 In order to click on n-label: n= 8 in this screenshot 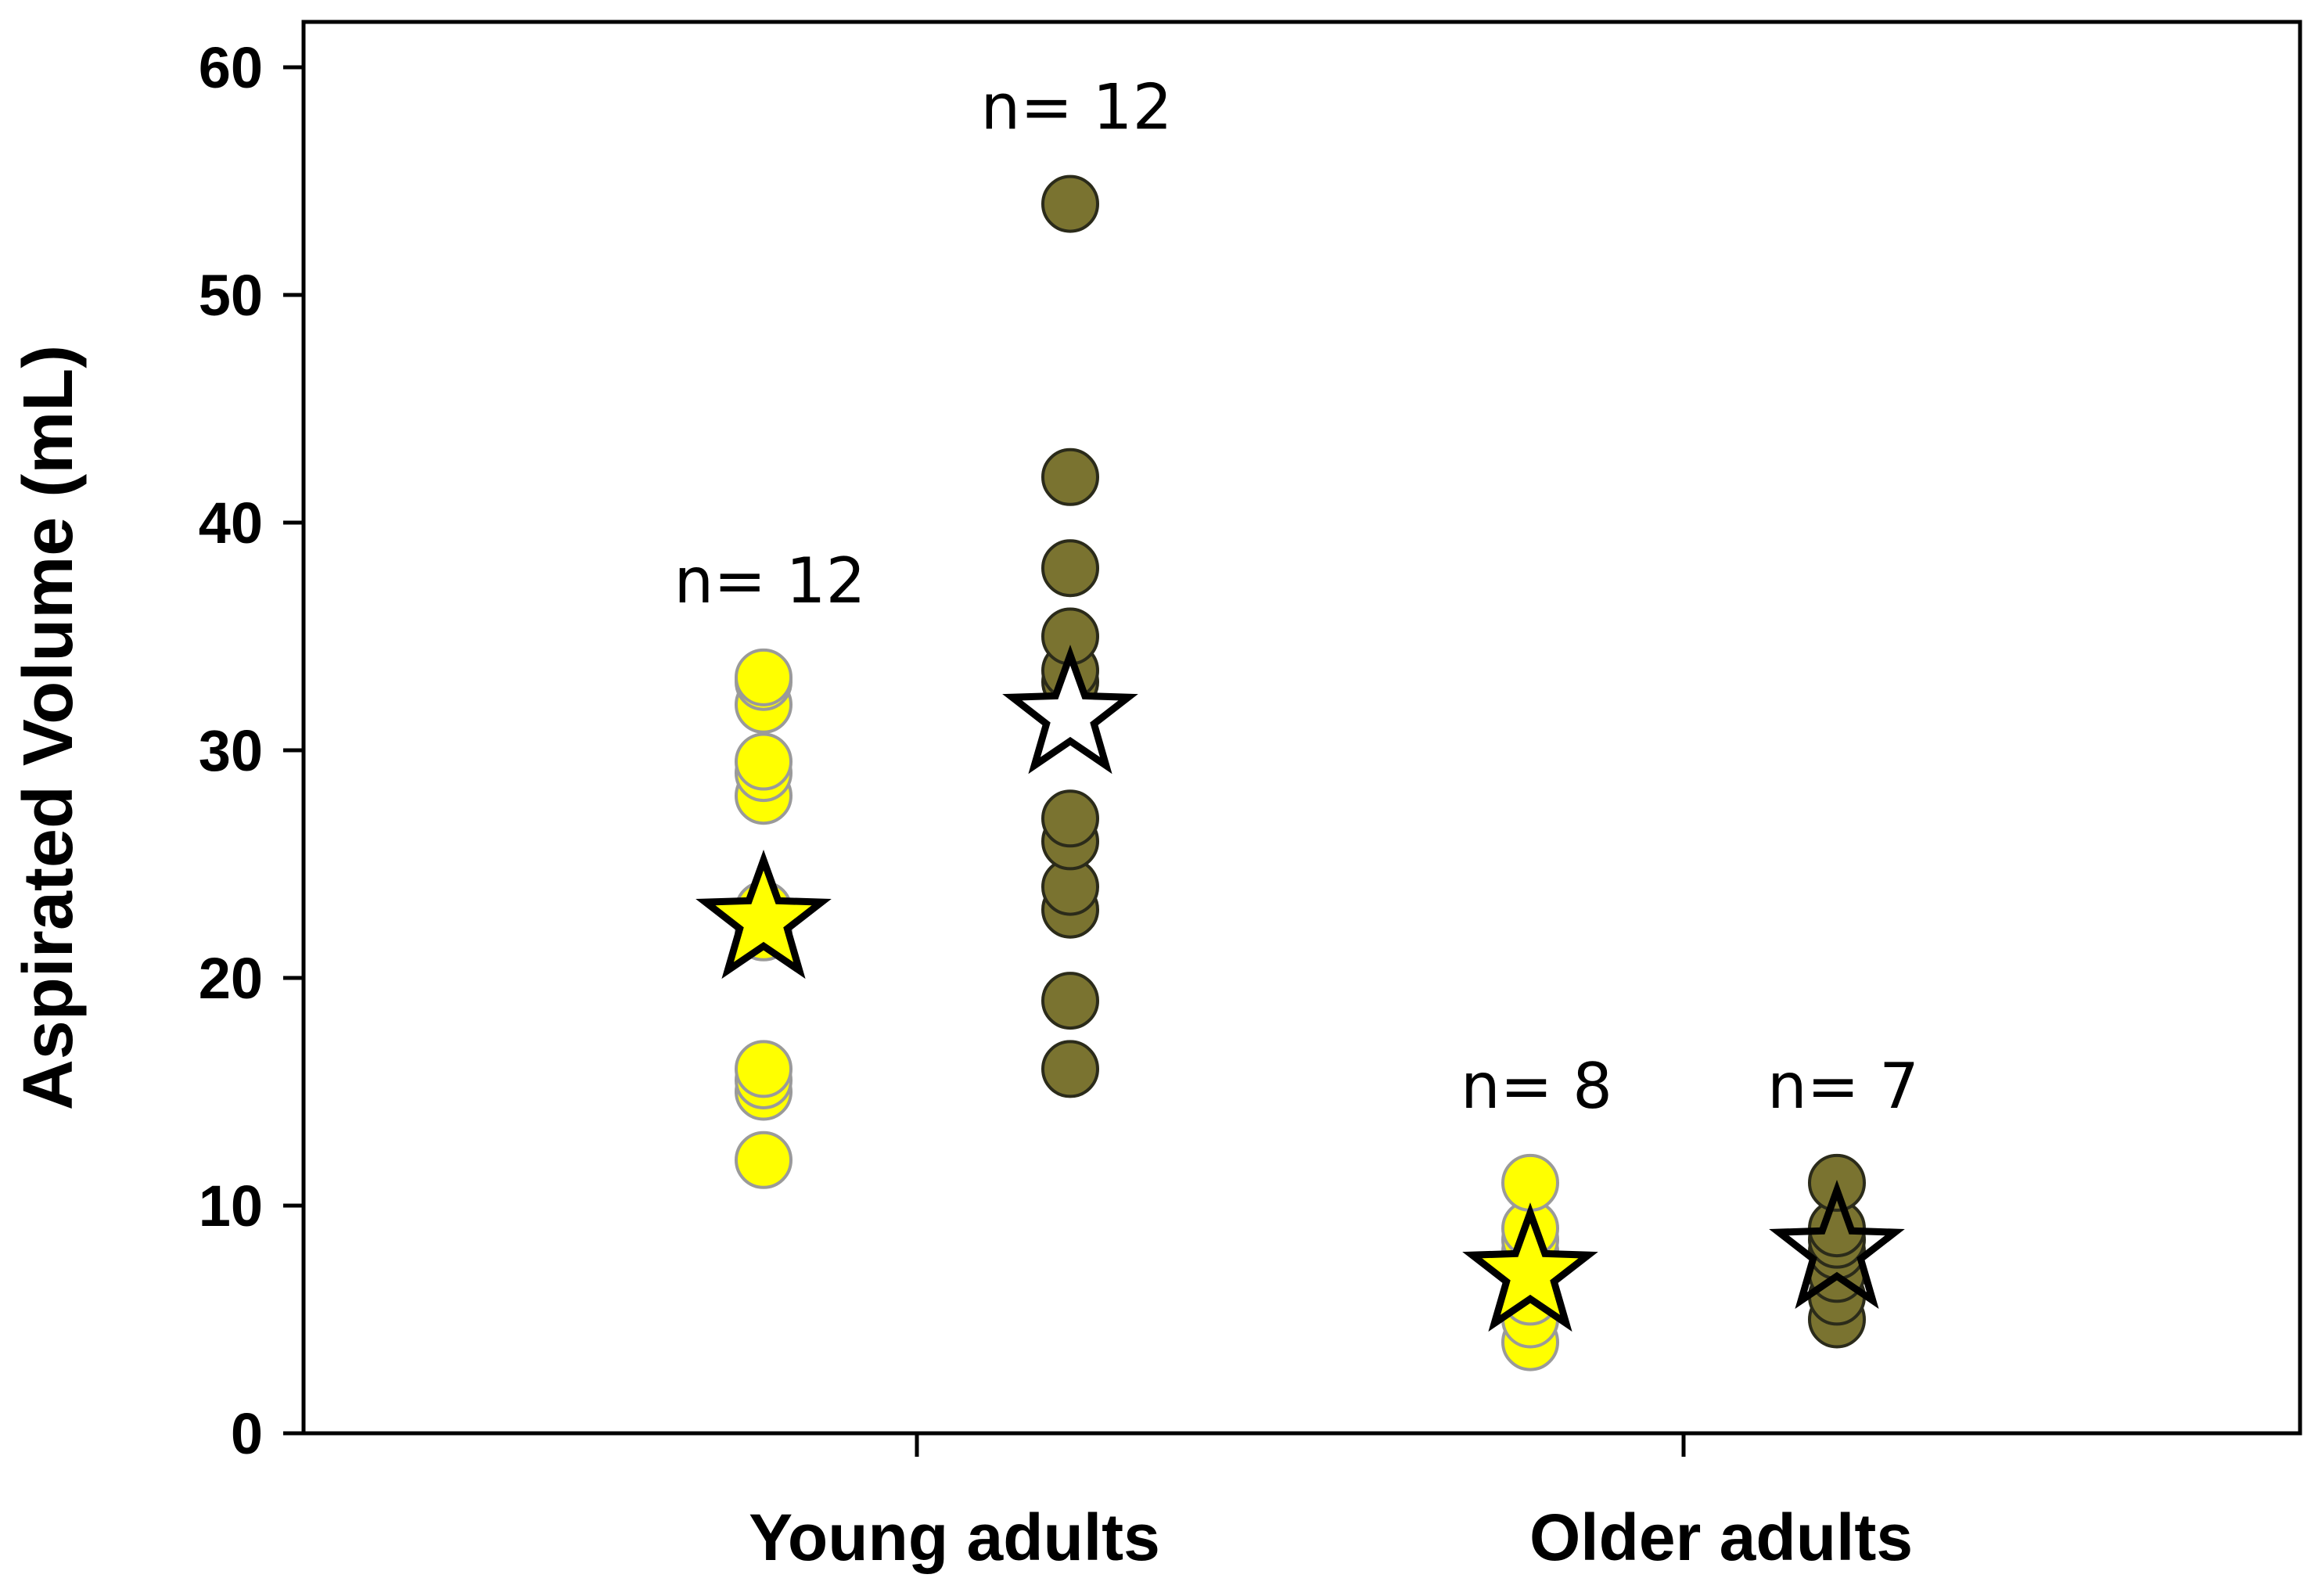, I will do `click(1536, 1086)`.